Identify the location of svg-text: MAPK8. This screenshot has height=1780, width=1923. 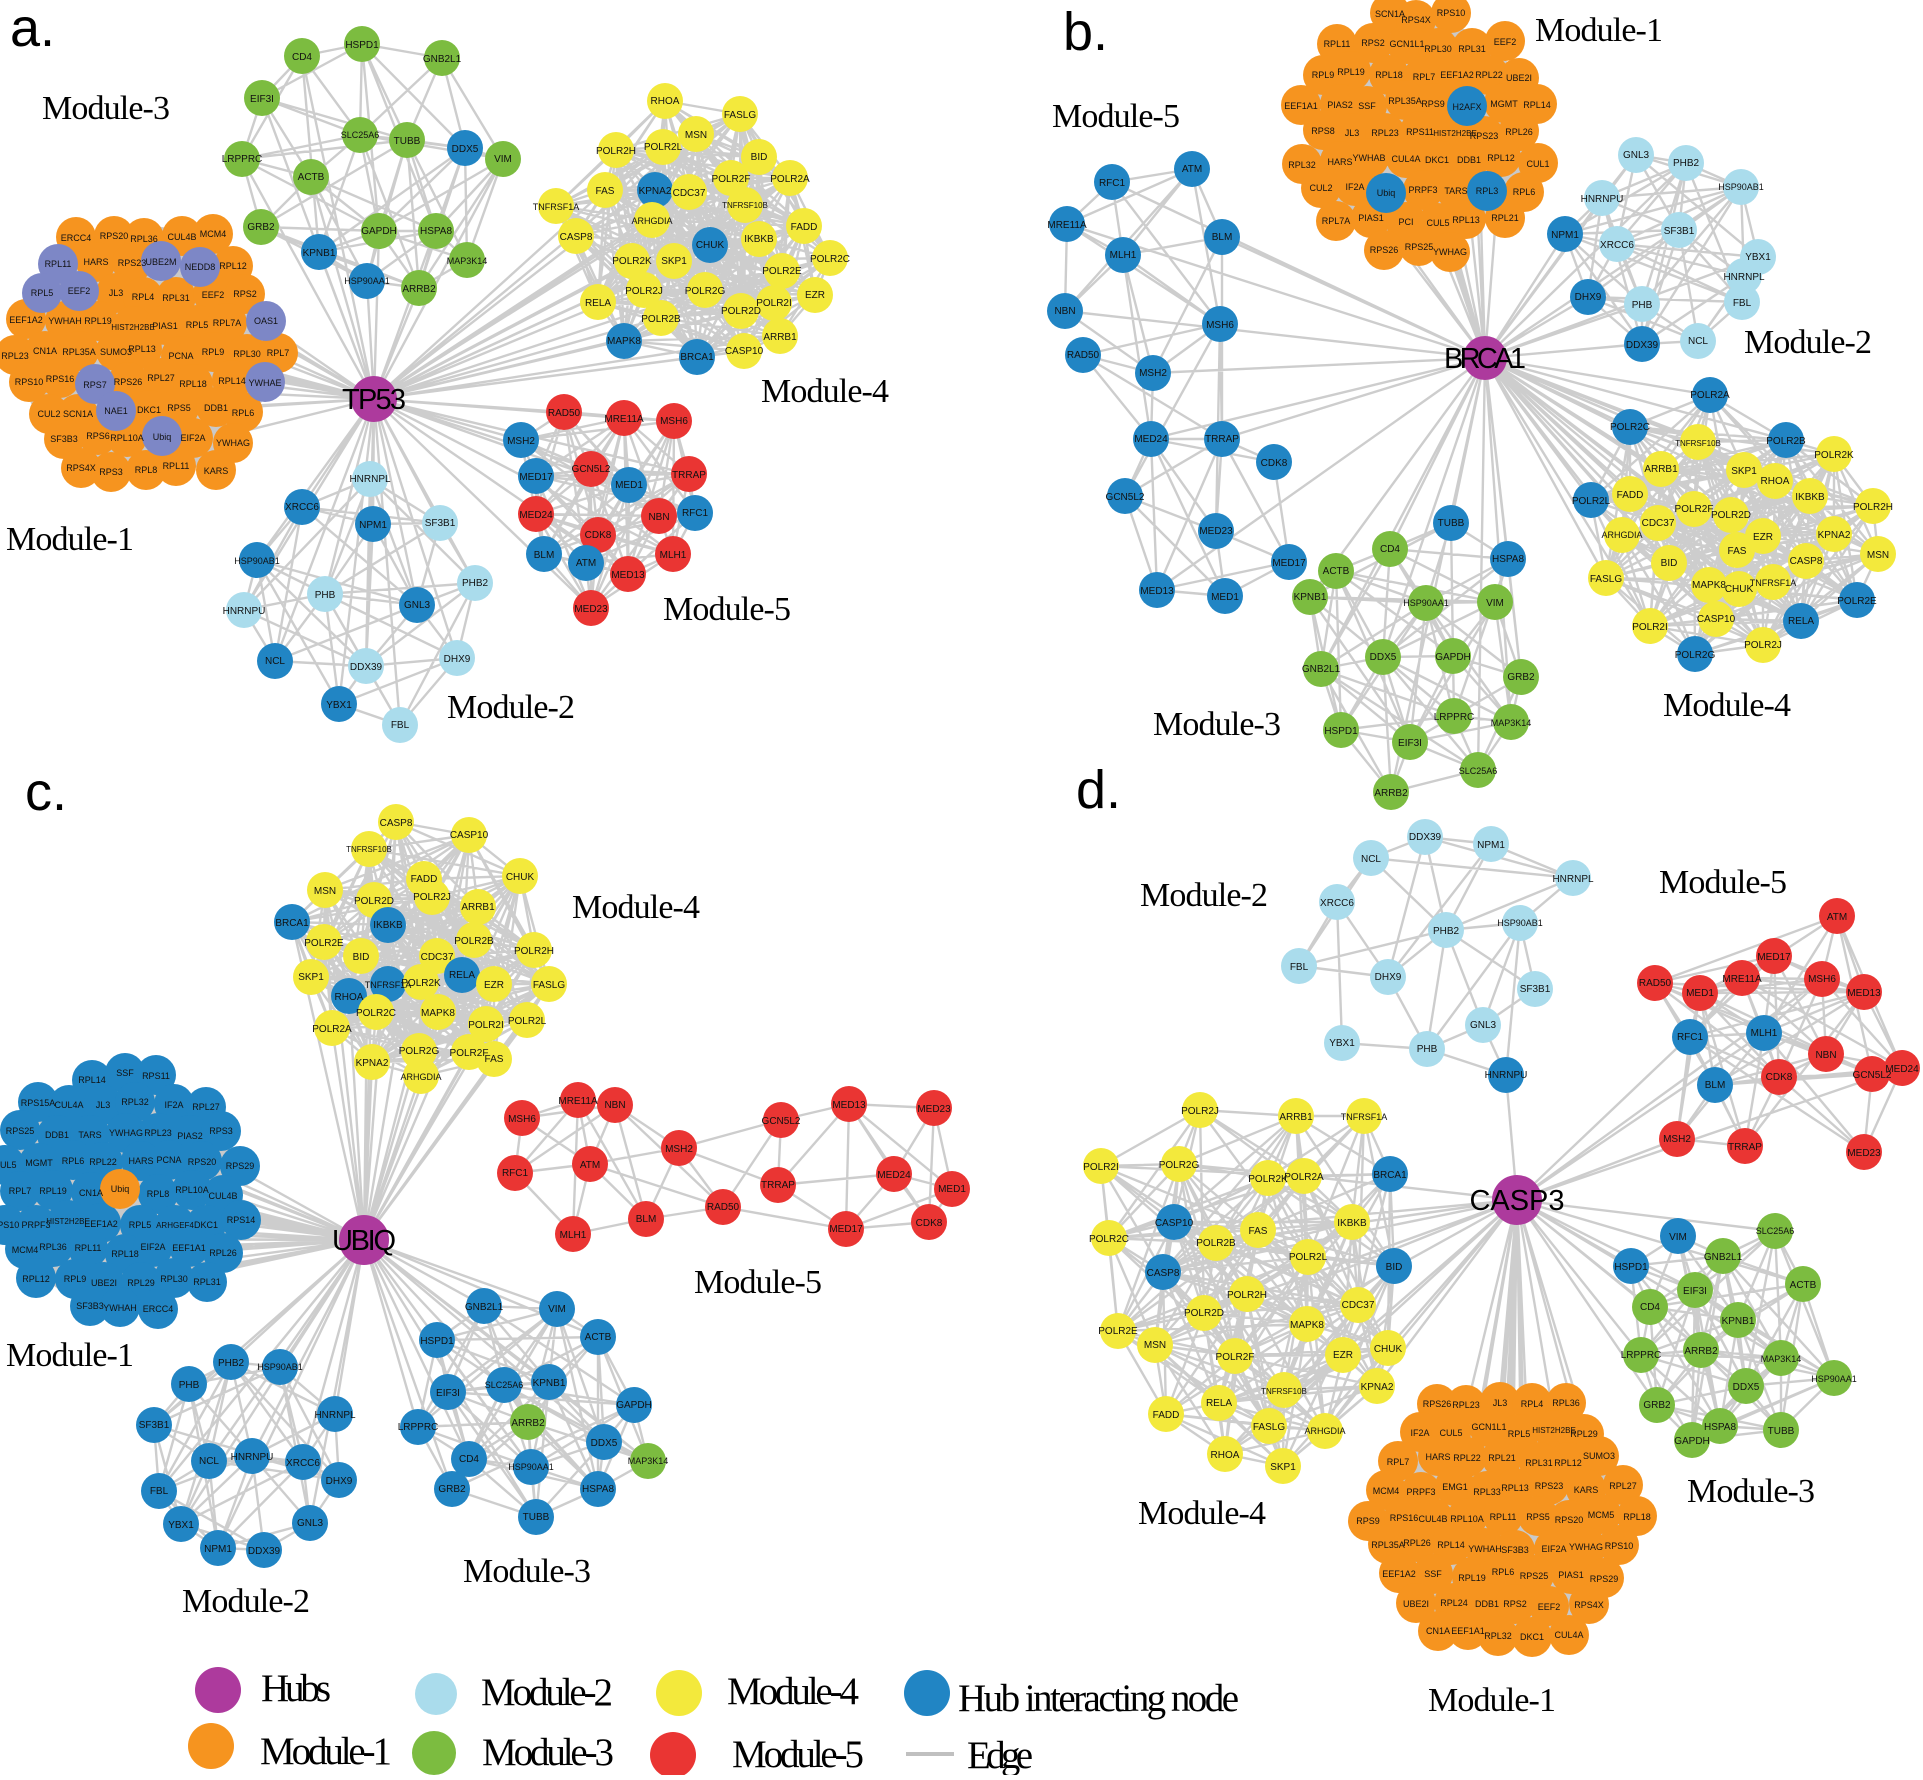
(624, 341).